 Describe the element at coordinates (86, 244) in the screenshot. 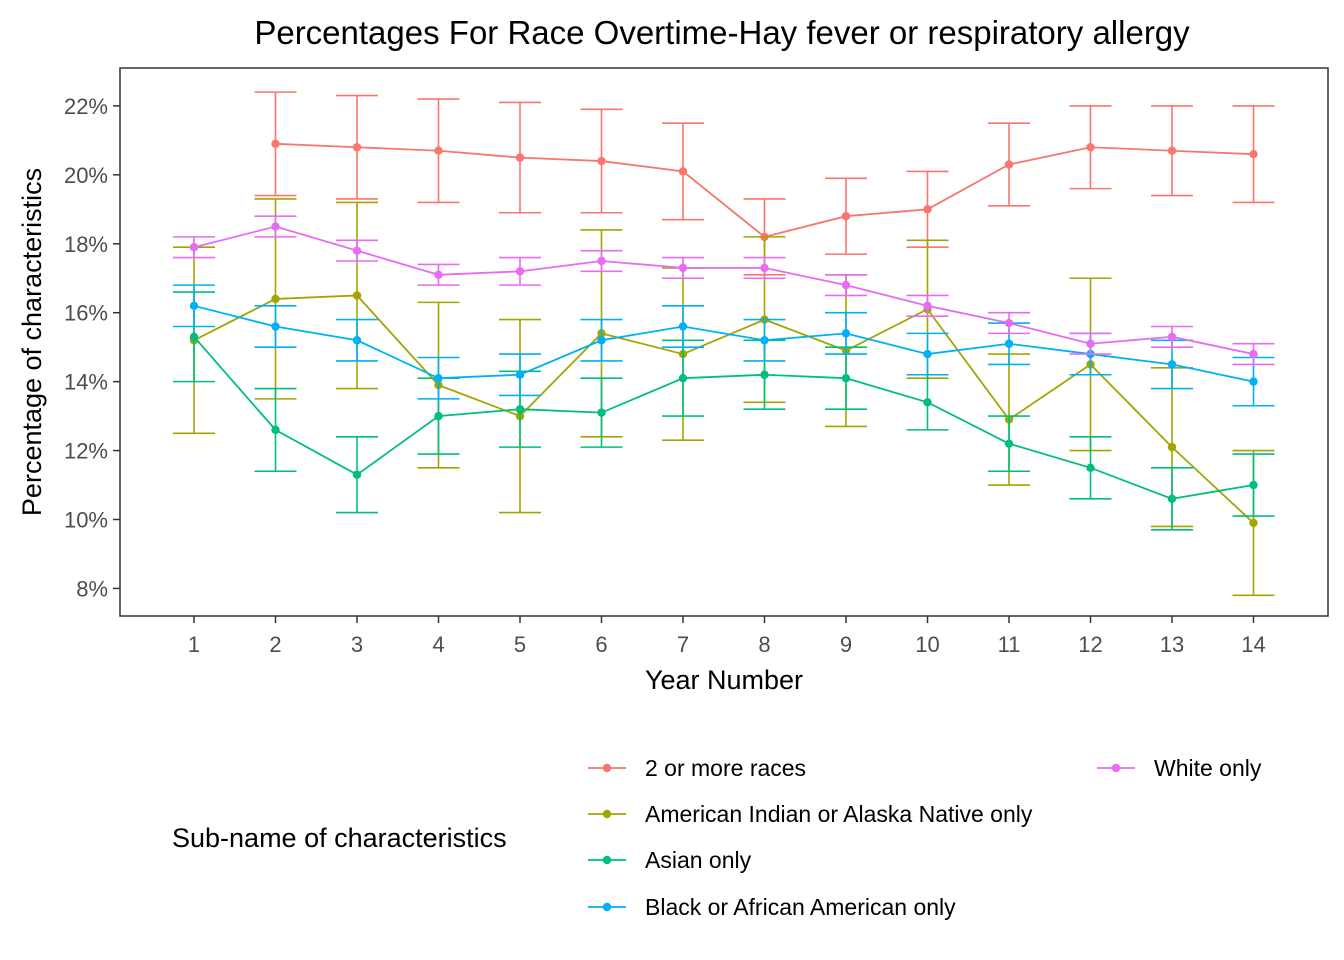

I see `y-tick-label: 18%` at that location.